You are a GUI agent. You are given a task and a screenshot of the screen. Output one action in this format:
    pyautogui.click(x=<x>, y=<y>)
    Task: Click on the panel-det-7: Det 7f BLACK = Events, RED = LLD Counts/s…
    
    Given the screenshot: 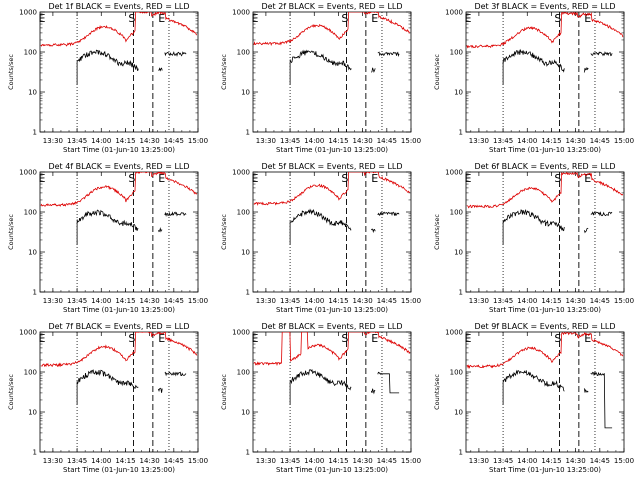 What is the action you would take?
    pyautogui.click(x=107, y=398)
    